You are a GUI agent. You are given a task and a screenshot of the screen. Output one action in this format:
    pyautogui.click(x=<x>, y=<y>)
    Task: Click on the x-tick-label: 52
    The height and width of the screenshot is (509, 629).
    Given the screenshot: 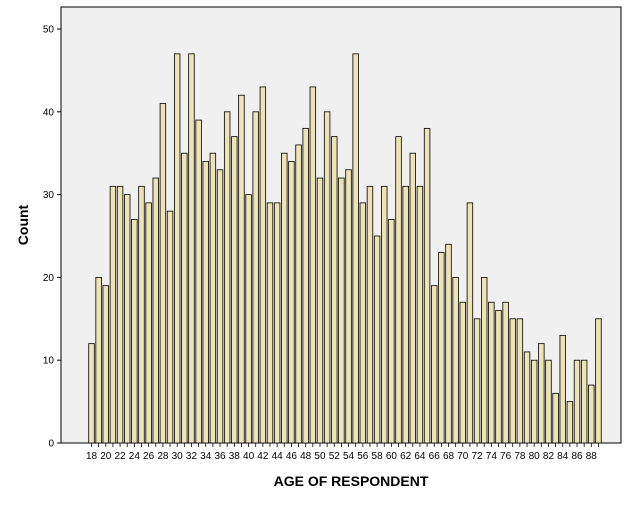 What is the action you would take?
    pyautogui.click(x=335, y=456)
    